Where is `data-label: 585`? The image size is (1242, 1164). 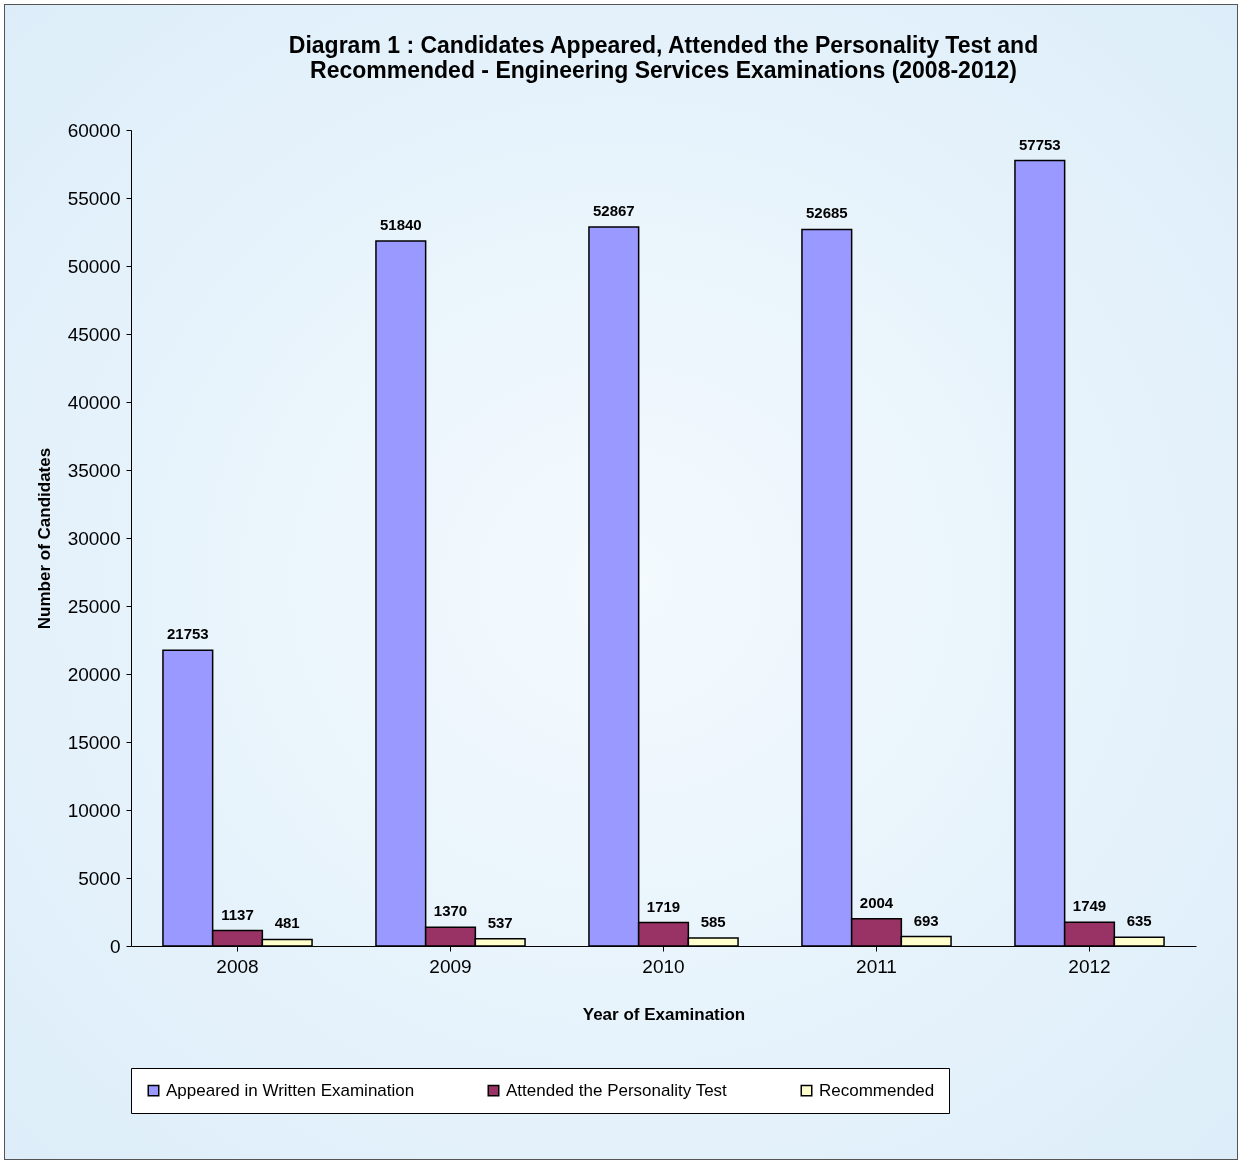 data-label: 585 is located at coordinates (713, 922).